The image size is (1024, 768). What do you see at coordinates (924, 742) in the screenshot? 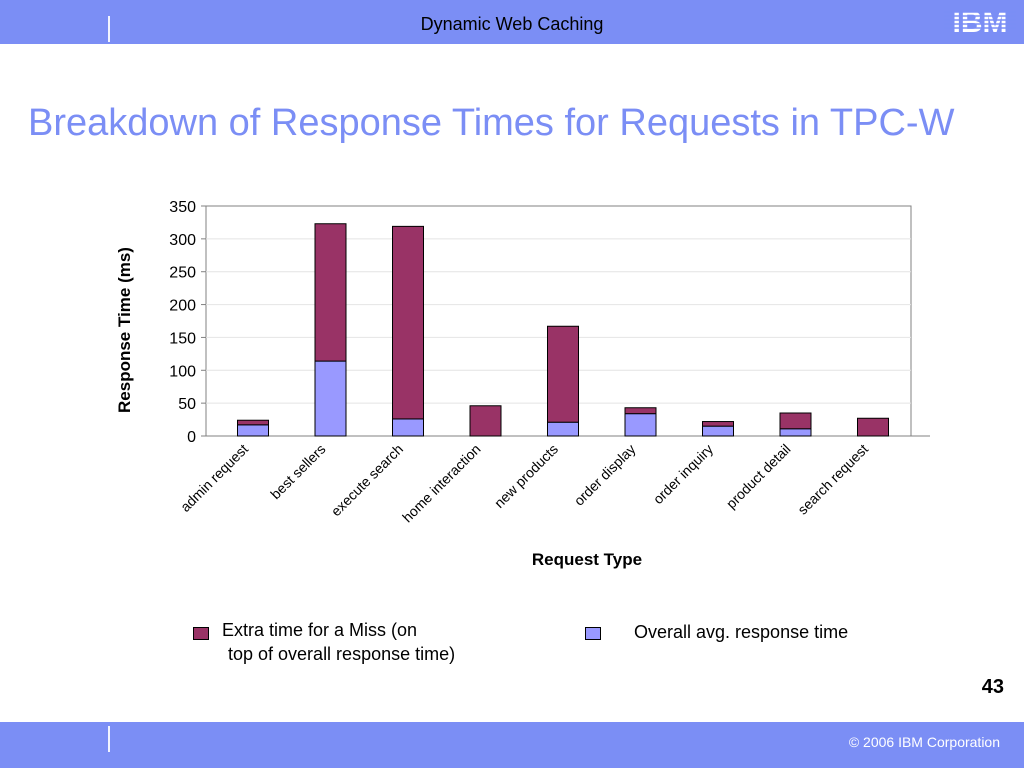
I see `copyright: © 2006 IBM Corporation` at bounding box center [924, 742].